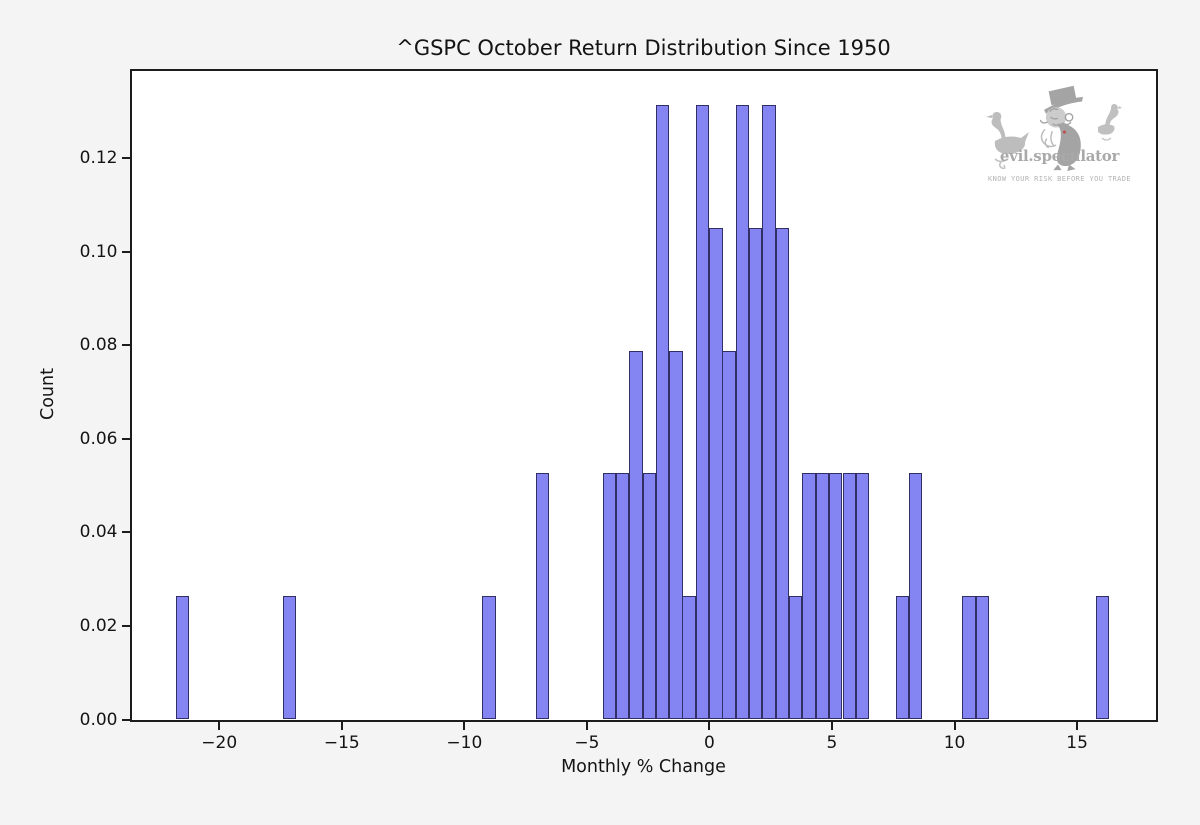 This screenshot has width=1200, height=825. Describe the element at coordinates (643, 767) in the screenshot. I see `x-axis-label: Monthly % Change` at that location.